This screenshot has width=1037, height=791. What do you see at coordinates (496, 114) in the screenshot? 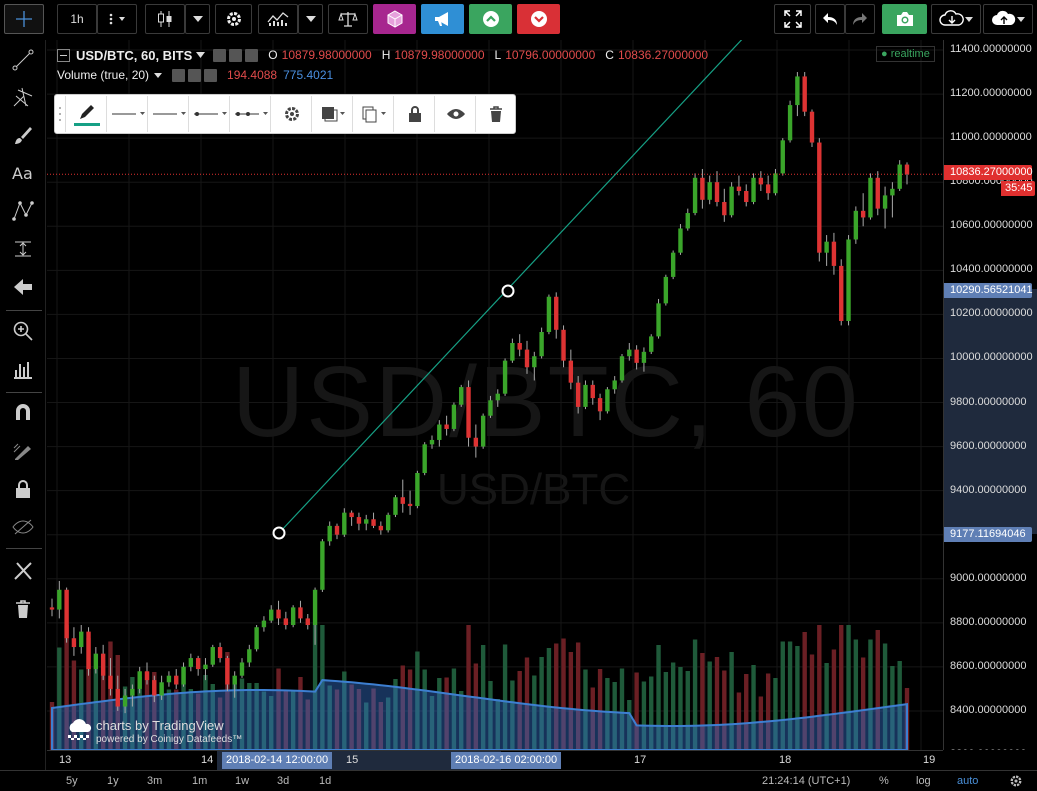
I see `delete-drawing-button` at bounding box center [496, 114].